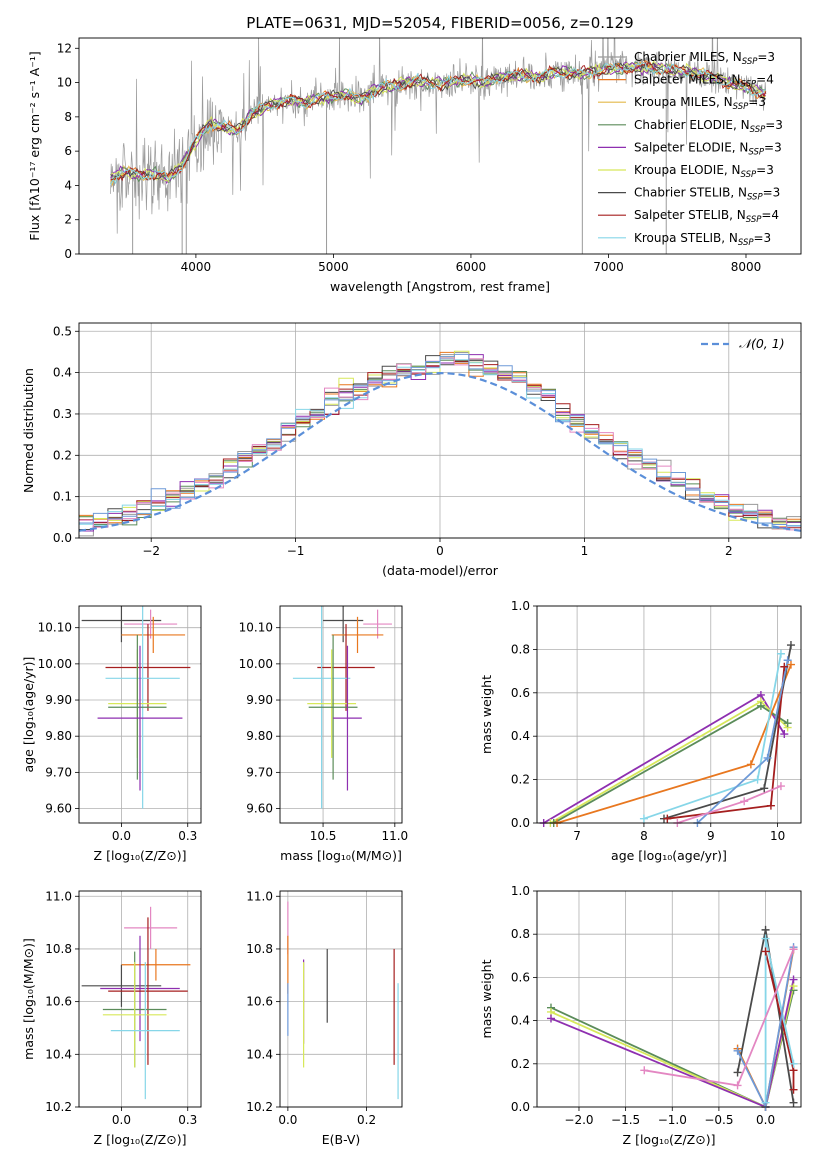 The width and height of the screenshot is (819, 1170). What do you see at coordinates (151, 551) in the screenshot?
I see `x-tick-label: −2` at bounding box center [151, 551].